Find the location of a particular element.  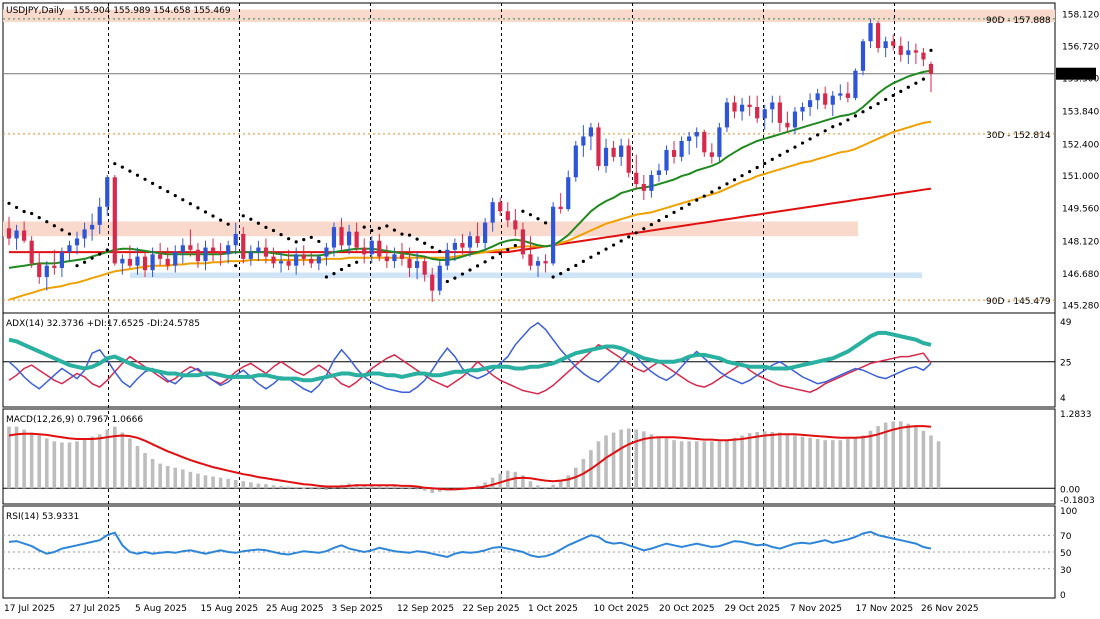

macd-tick-label: -0.1803 is located at coordinates (1077, 501).